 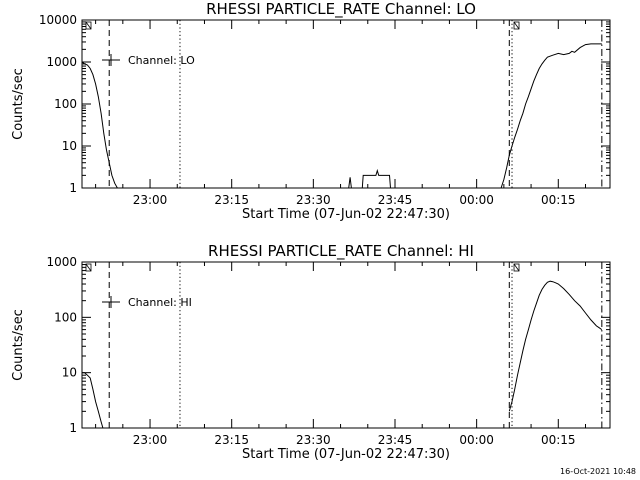 What do you see at coordinates (161, 60) in the screenshot?
I see `legend-label: Channel: LO` at bounding box center [161, 60].